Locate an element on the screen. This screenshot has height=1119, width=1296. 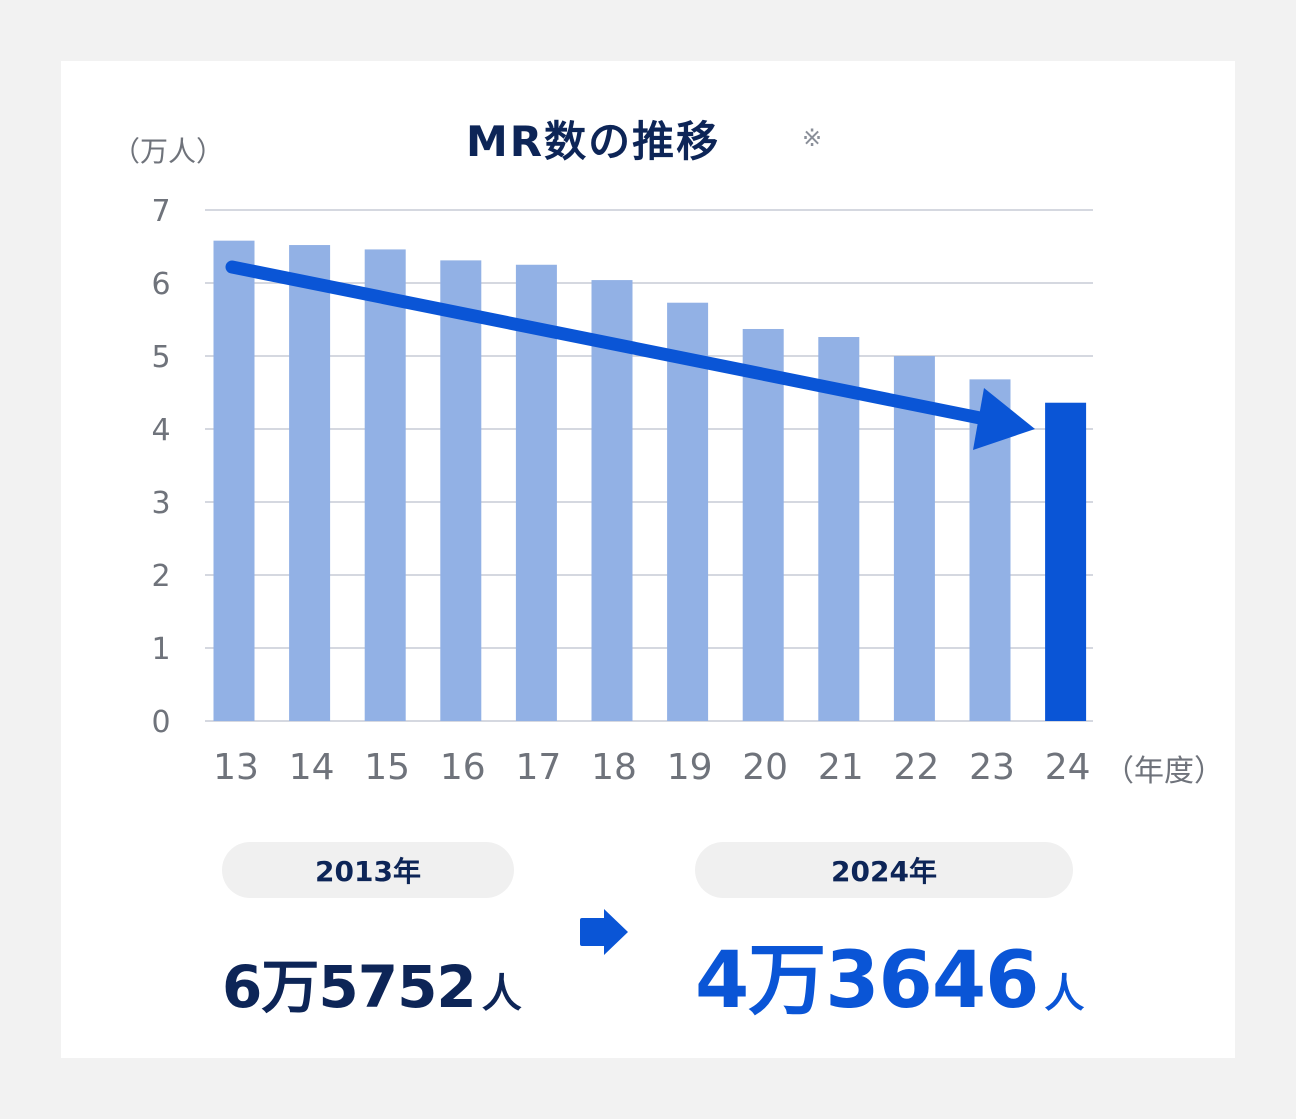
trend-arrow-head-icon is located at coordinates (1004, 419).